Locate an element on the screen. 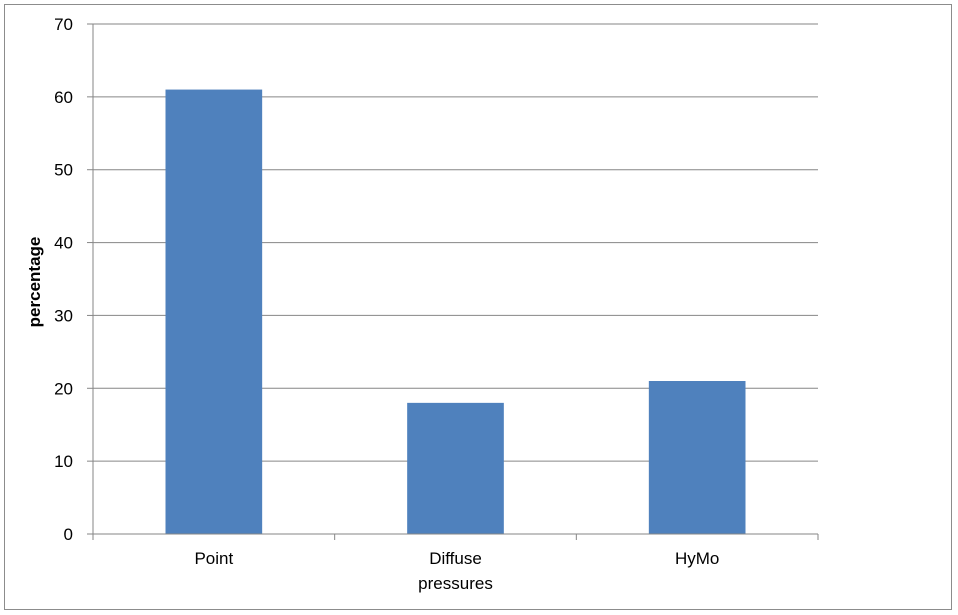 The height and width of the screenshot is (615, 958). x-tick-labels: Point Diffuse pressures HyMo is located at coordinates (456, 571).